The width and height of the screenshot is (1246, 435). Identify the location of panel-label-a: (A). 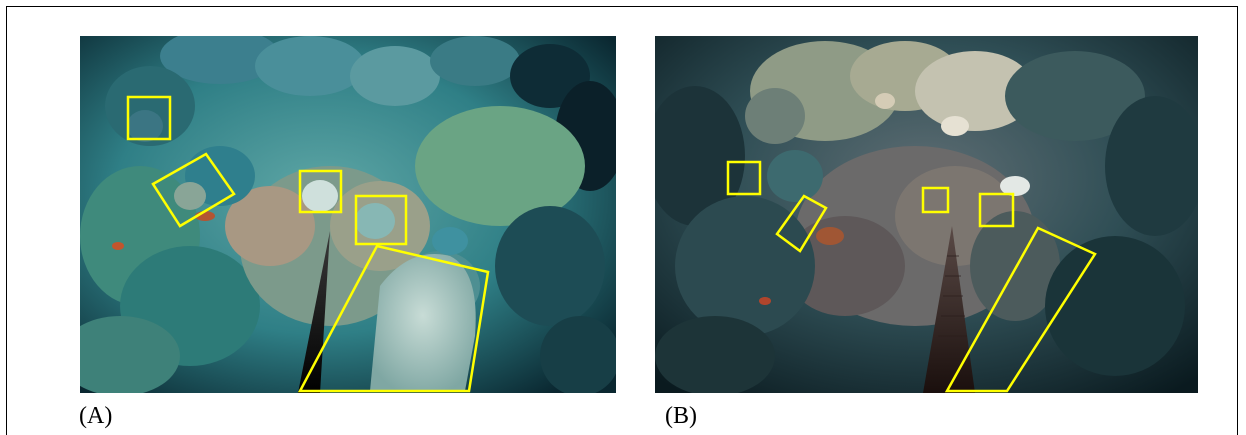
(96, 416).